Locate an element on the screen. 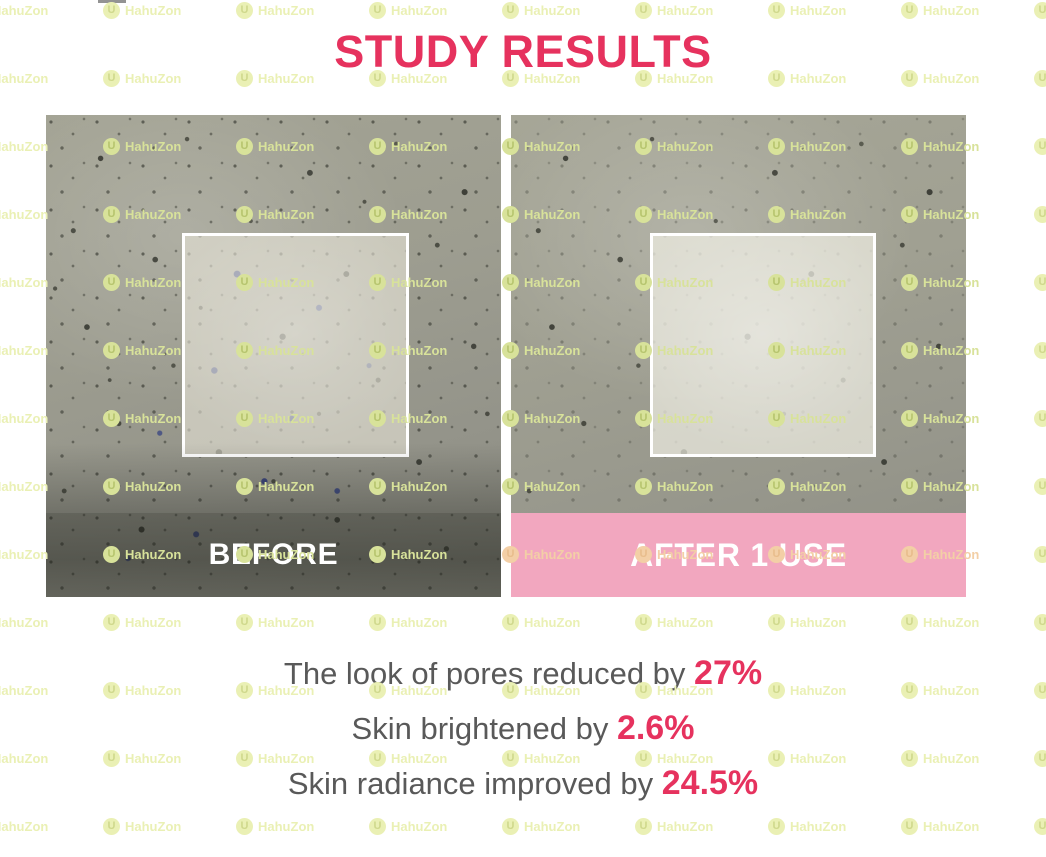 Image resolution: width=1046 pixels, height=857 pixels. top-cutoff-sliver is located at coordinates (112, 1).